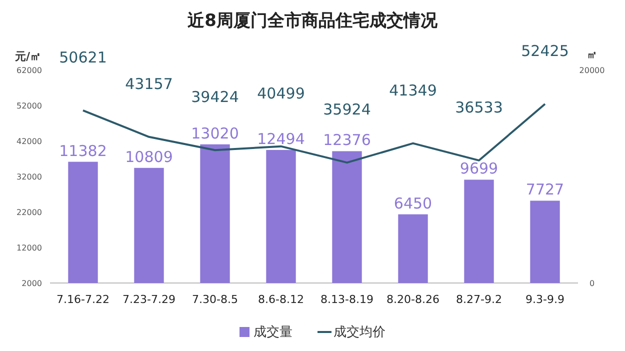  I want to click on data-label: 12494, so click(281, 139).